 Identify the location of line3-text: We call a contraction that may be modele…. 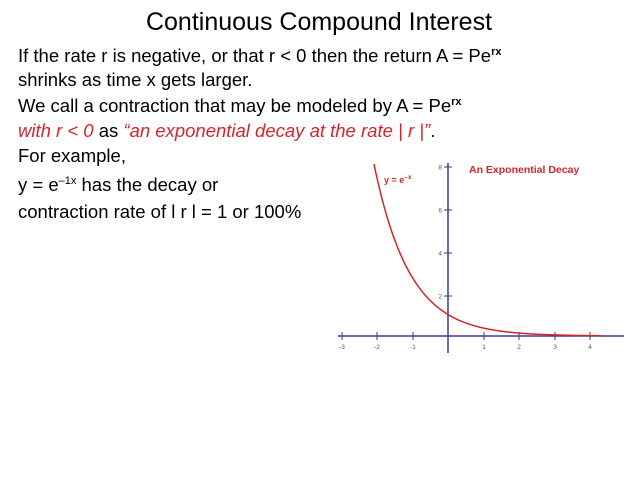
(235, 105).